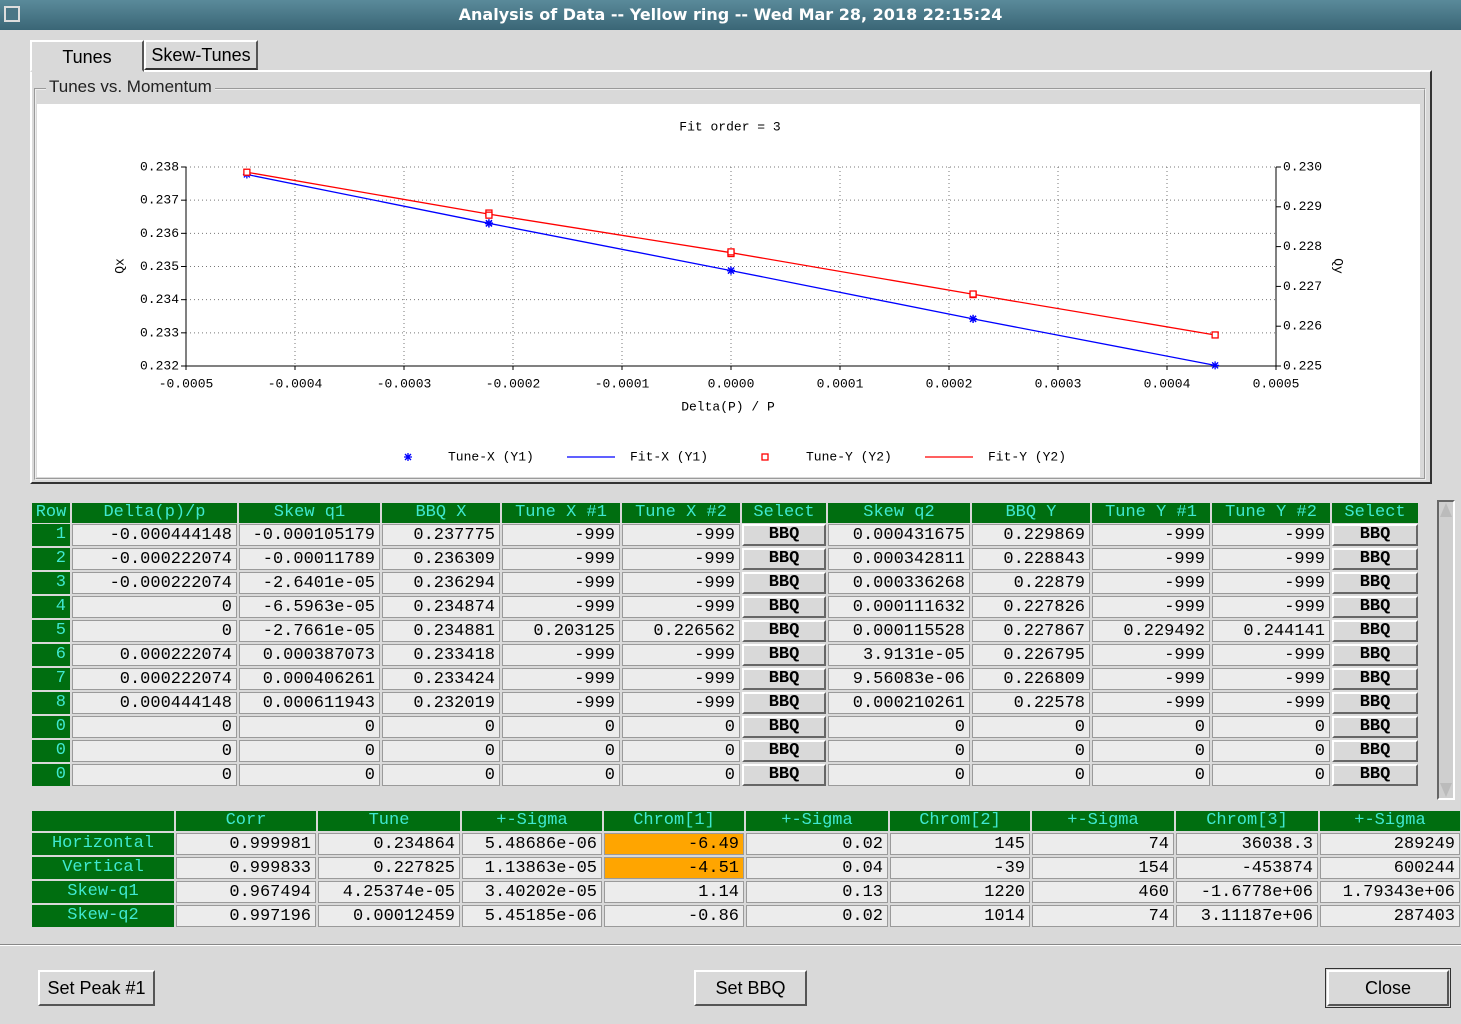  What do you see at coordinates (532, 892) in the screenshot?
I see `result-cell: 3.40202e-05` at bounding box center [532, 892].